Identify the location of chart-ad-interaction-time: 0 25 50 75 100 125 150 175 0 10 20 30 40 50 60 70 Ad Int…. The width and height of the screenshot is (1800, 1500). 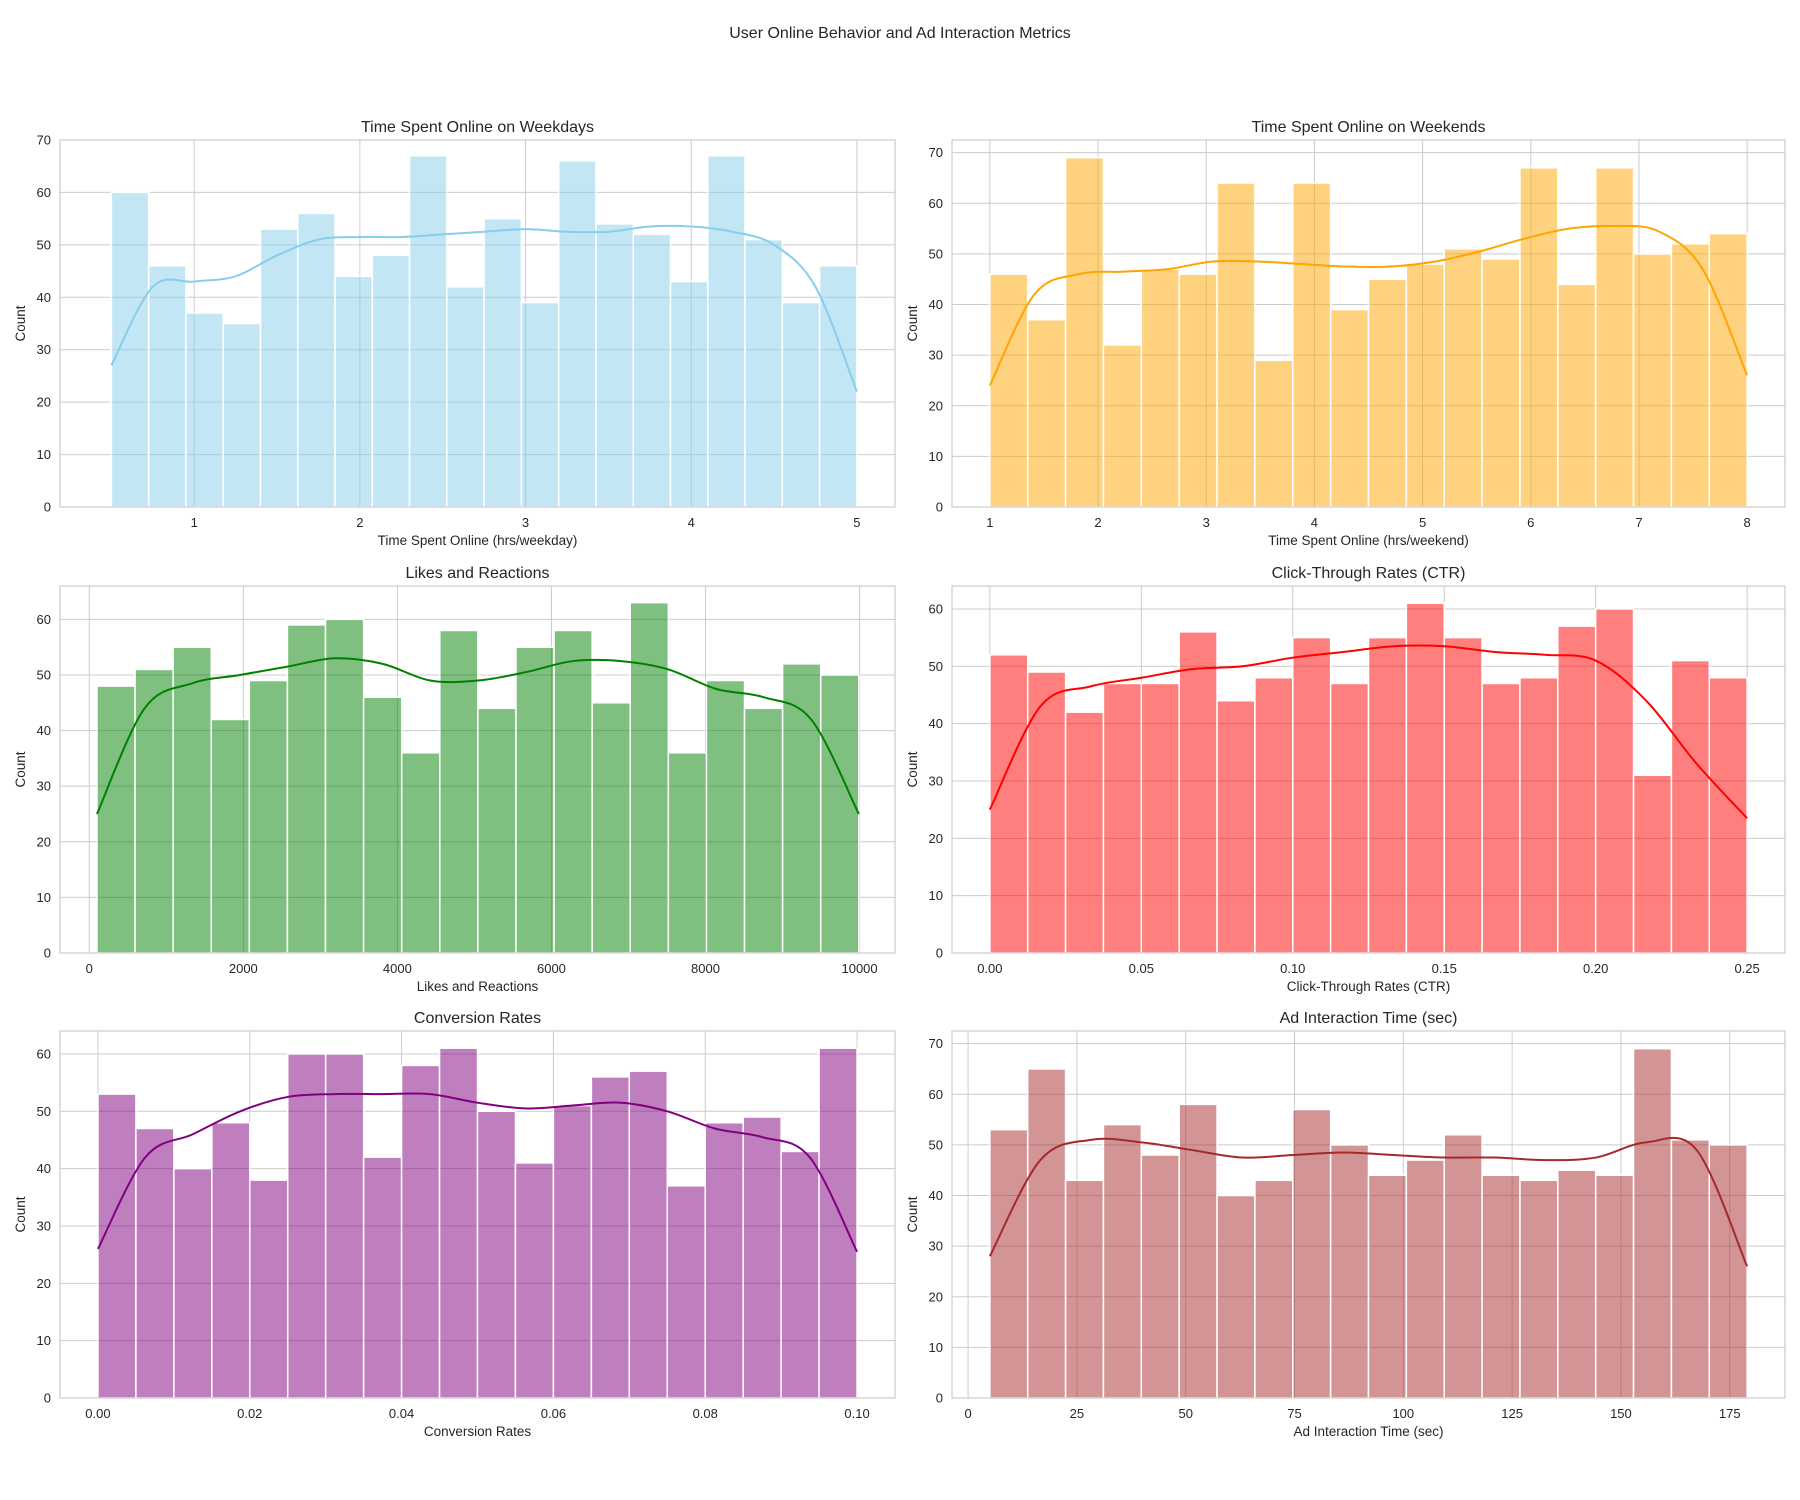
(1345, 1224).